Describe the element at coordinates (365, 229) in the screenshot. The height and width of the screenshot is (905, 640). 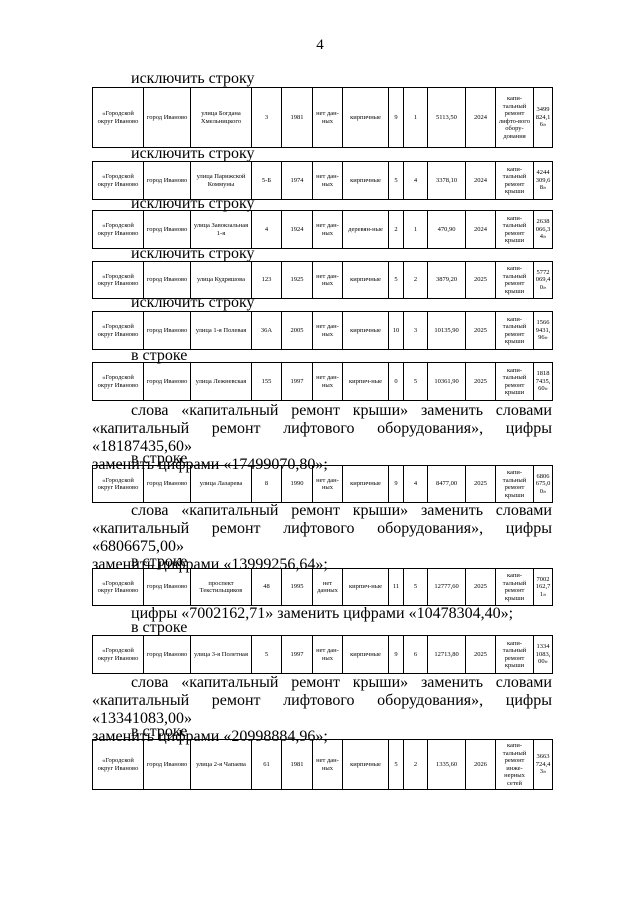
I see `table-cell: деревян-ные` at that location.